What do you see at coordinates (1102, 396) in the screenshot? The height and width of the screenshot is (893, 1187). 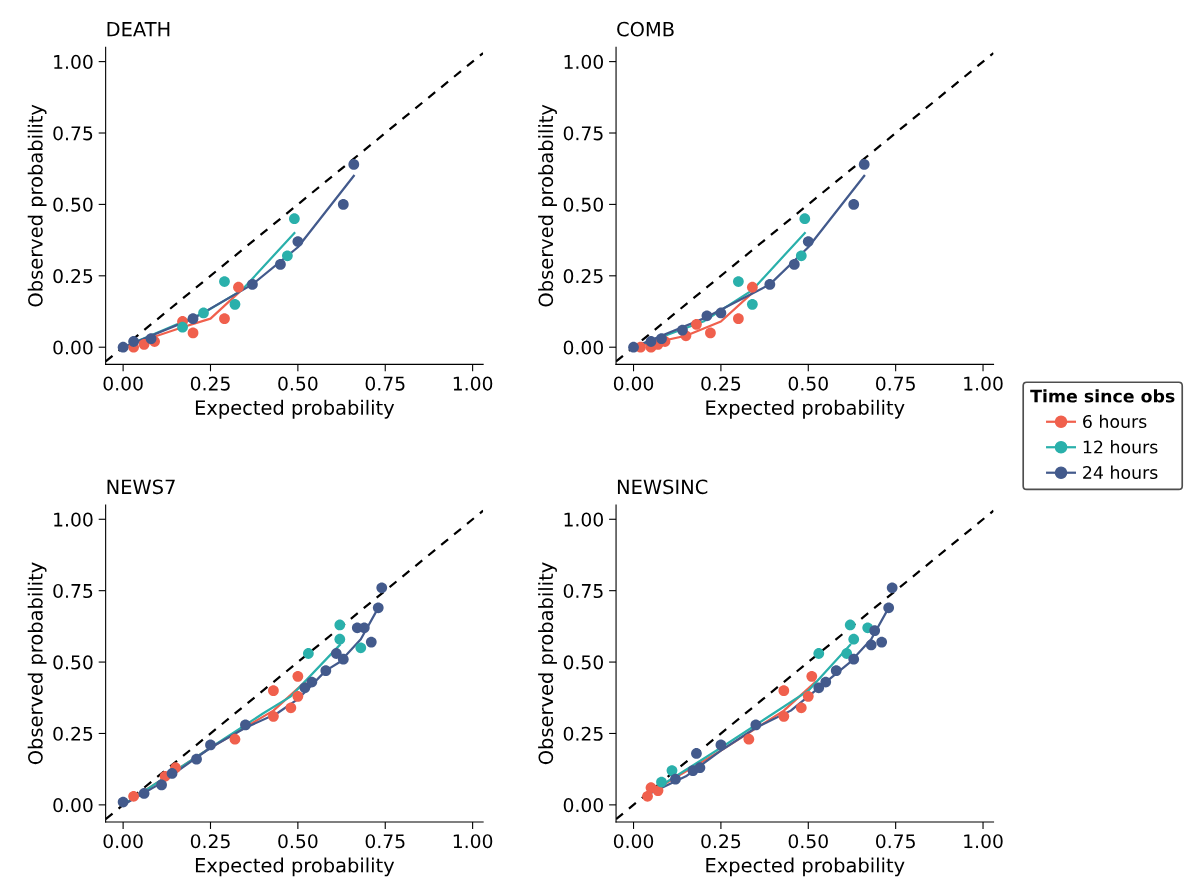 I see `legend-title: Time since obs` at bounding box center [1102, 396].